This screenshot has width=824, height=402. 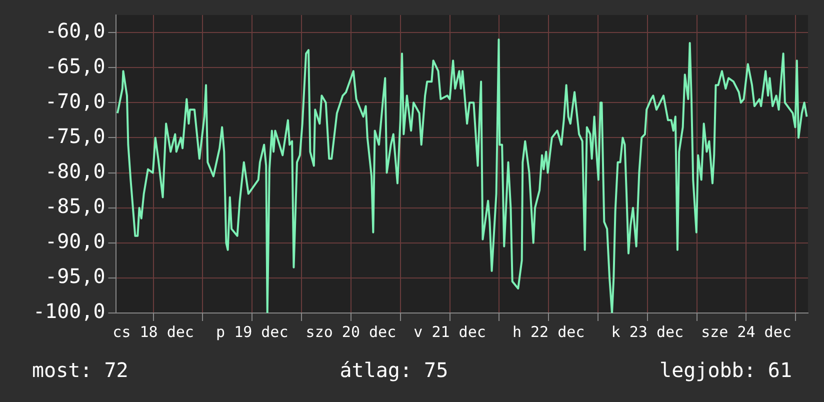 What do you see at coordinates (75, 241) in the screenshot?
I see `y-tick-label: -90,0` at bounding box center [75, 241].